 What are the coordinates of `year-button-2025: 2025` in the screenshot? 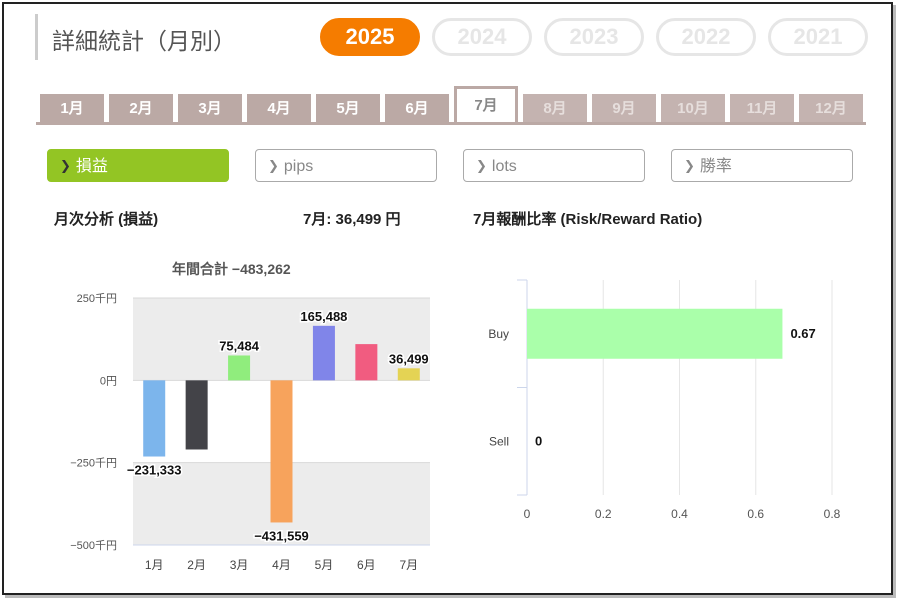 It's located at (370, 37).